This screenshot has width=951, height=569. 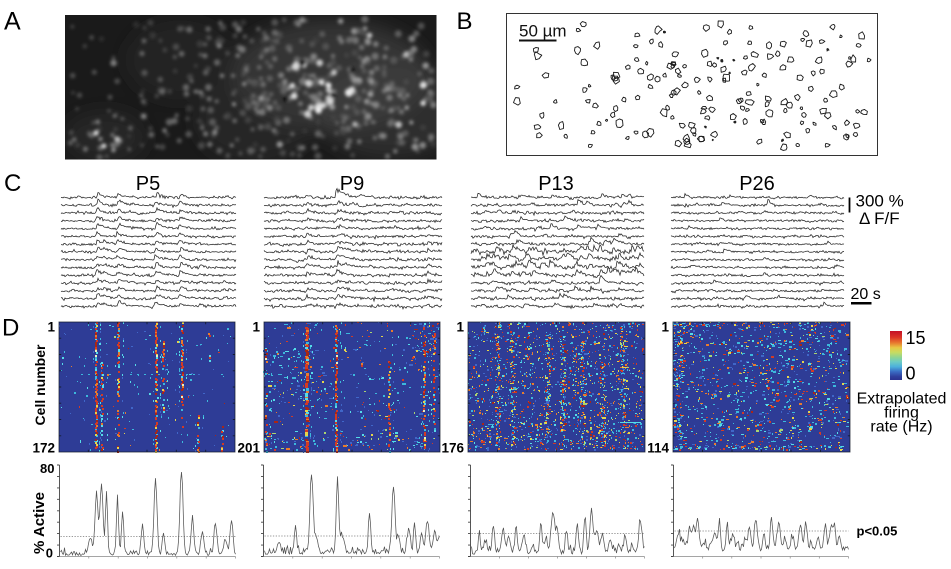 What do you see at coordinates (879, 218) in the screenshot?
I see `svg-text: Δ F/F` at bounding box center [879, 218].